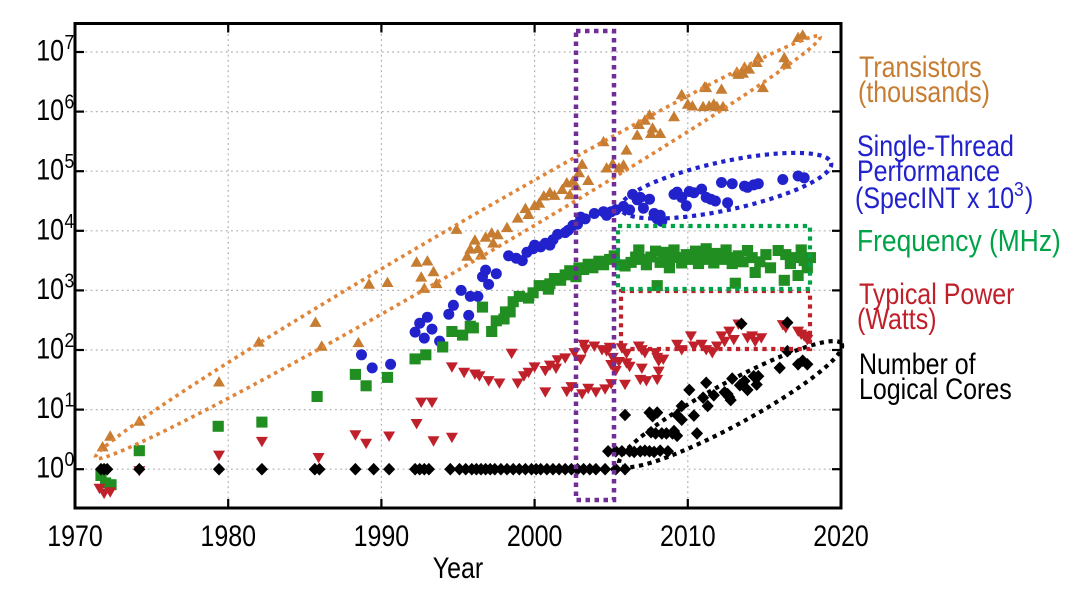 The image size is (1068, 602). What do you see at coordinates (70, 341) in the screenshot?
I see `svg-text: 2` at bounding box center [70, 341].